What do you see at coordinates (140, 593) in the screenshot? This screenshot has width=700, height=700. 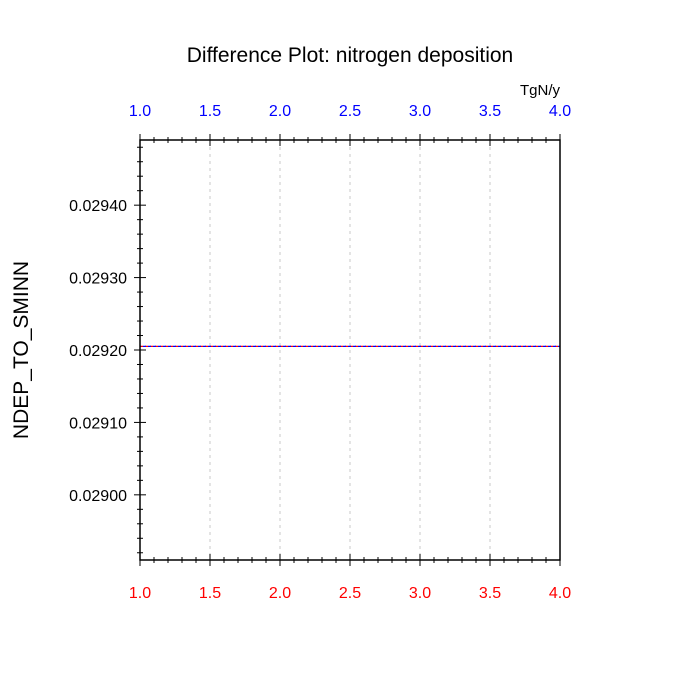 I see `x-tick-label-bottom: 1.0` at bounding box center [140, 593].